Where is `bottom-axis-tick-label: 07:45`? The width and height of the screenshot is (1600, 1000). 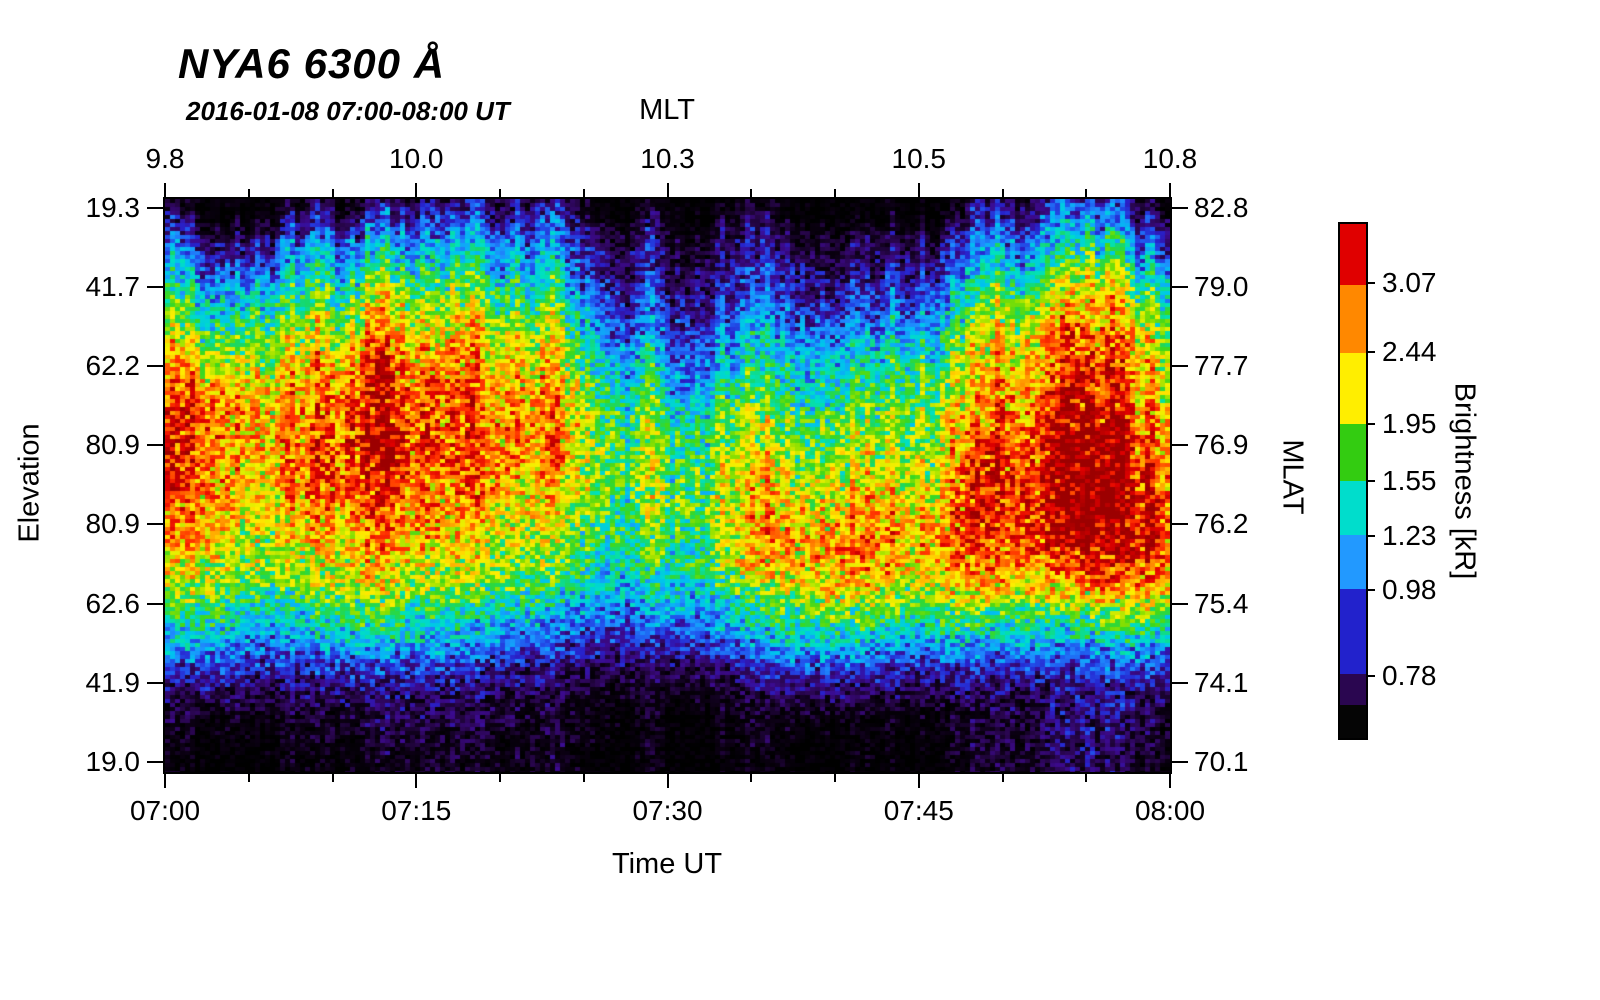 bottom-axis-tick-label: 07:45 is located at coordinates (918, 810).